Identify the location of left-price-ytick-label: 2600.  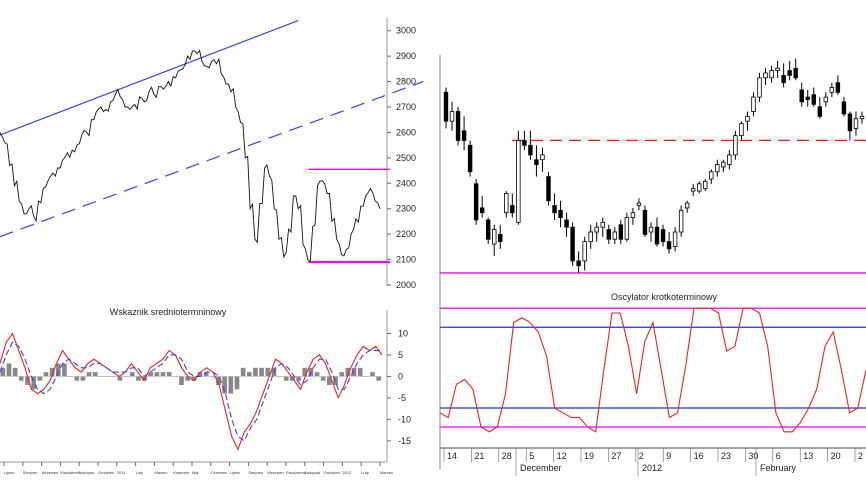
(406, 132).